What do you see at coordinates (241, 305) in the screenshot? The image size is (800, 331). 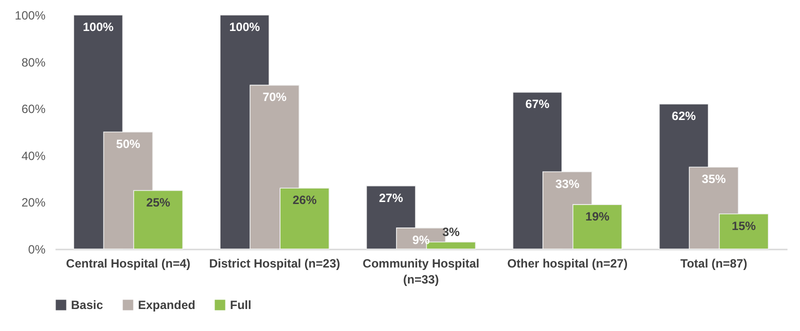 I see `legend-label: Full` at bounding box center [241, 305].